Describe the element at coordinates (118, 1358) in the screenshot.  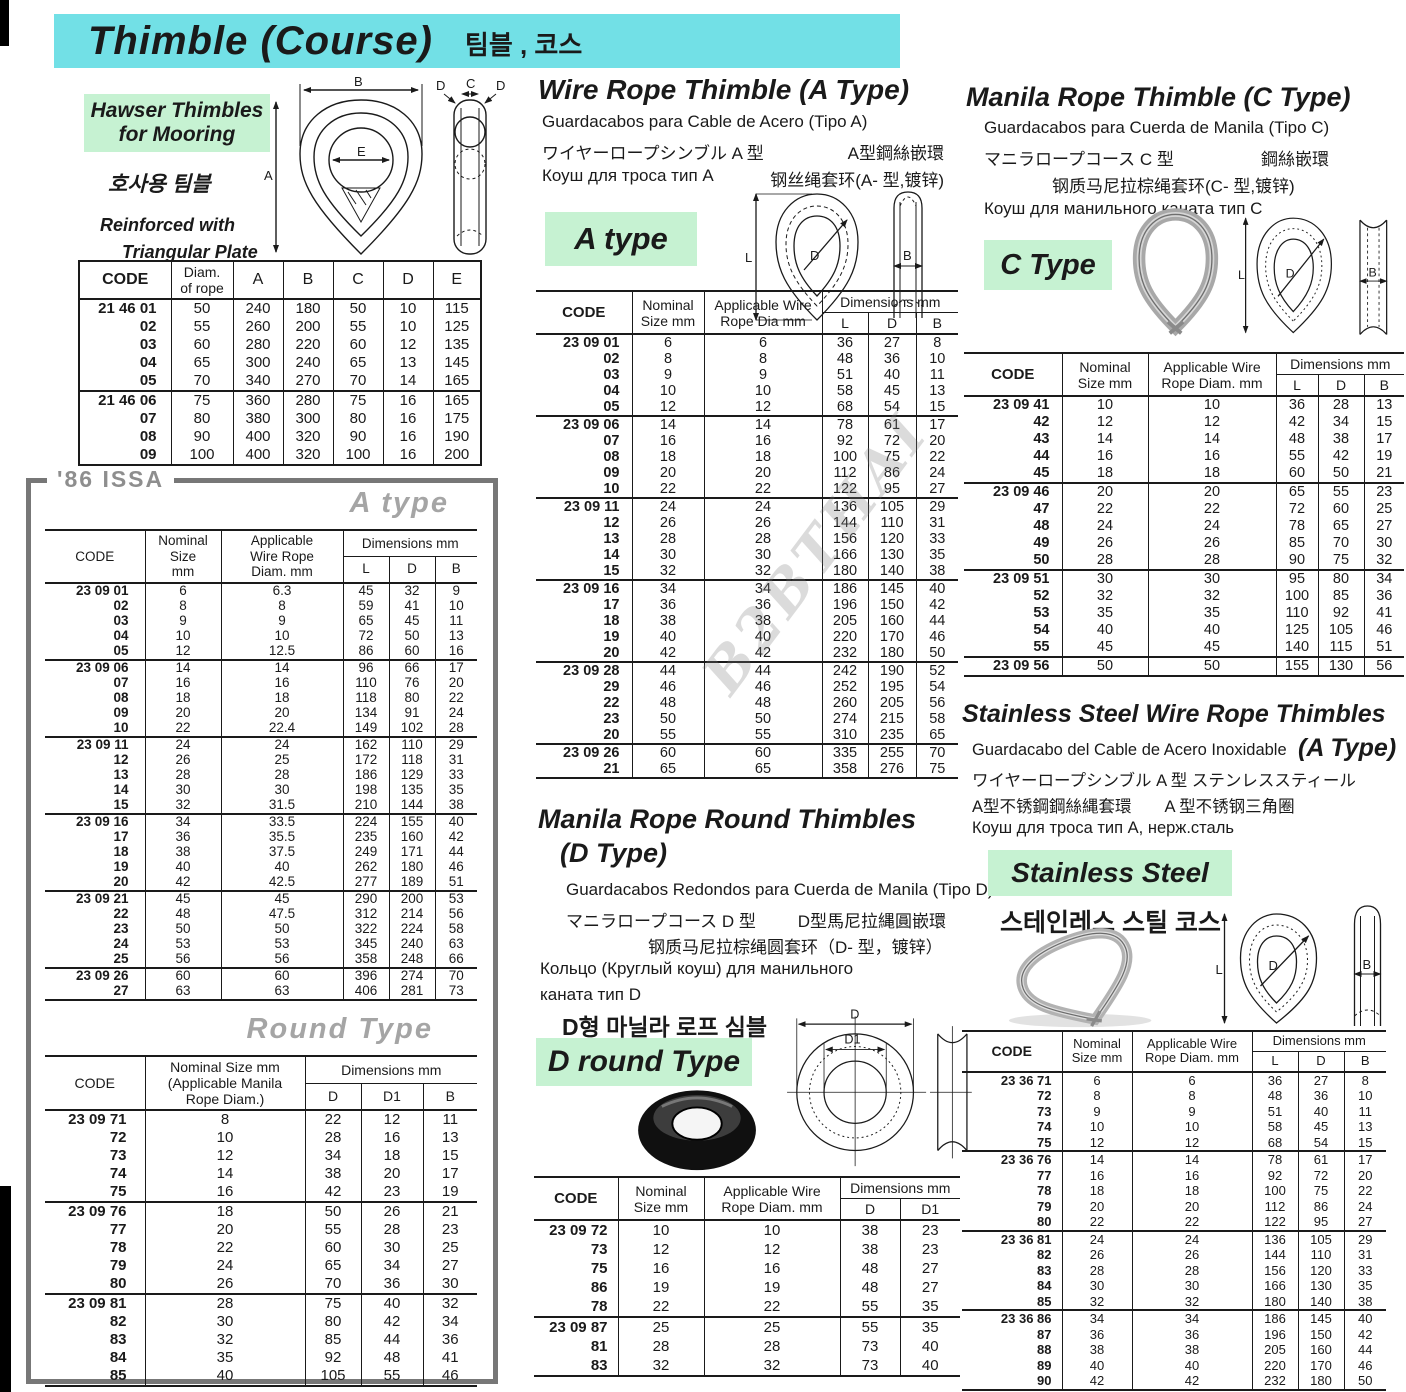
I see `code-cell: 84` at that location.